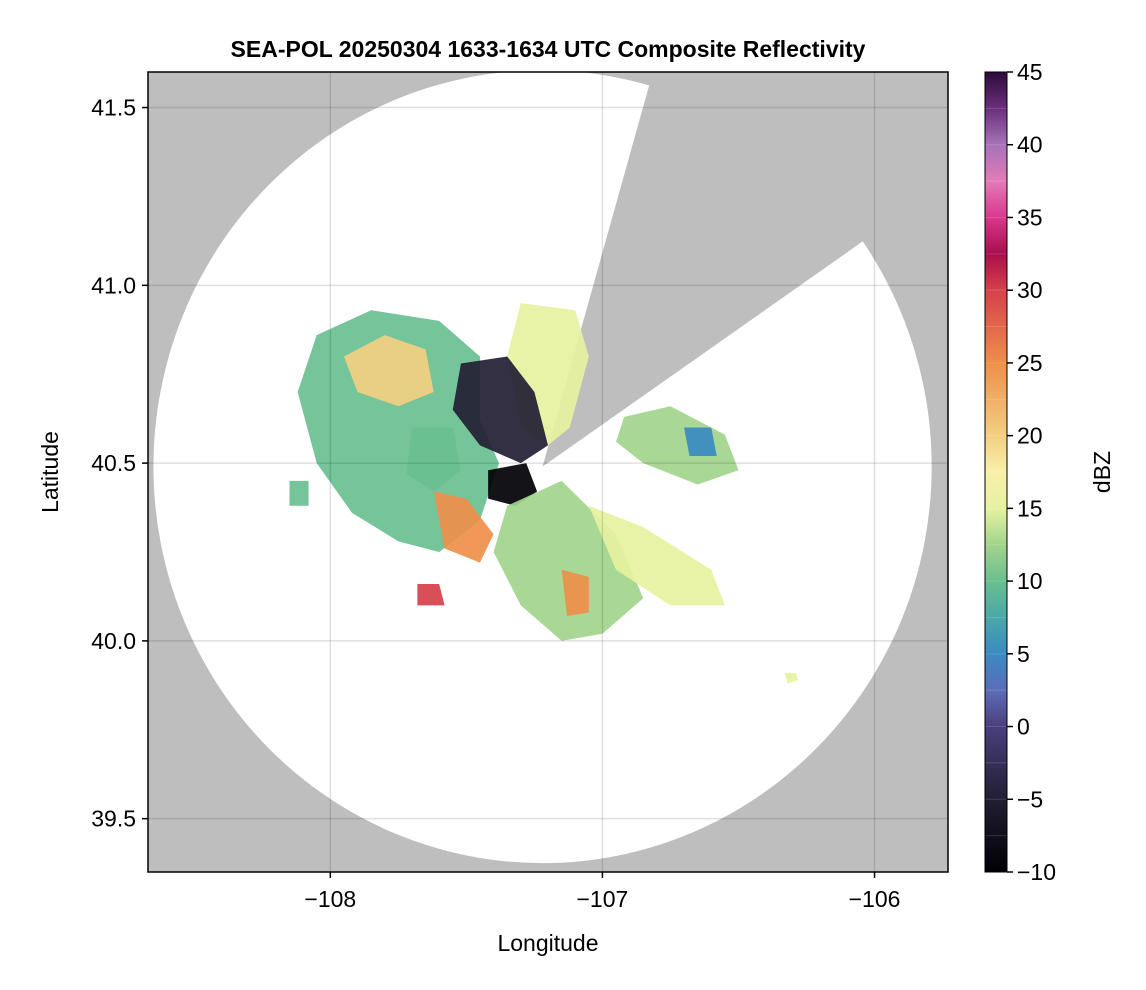  Describe the element at coordinates (1030, 72) in the screenshot. I see `colorbar-tick-label: 45` at that location.